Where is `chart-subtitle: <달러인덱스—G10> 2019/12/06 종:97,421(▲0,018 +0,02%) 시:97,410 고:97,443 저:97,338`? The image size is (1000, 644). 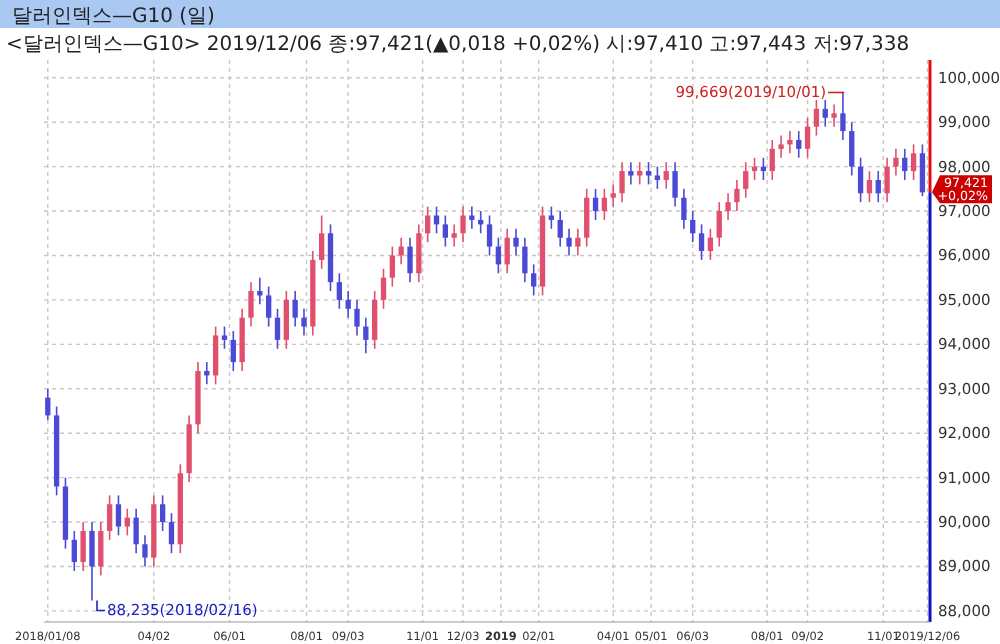 chart-subtitle: <달러인덱스—G10> 2019/12/06 종:97,421(▲0,018 +0,02%) 시:97,410 고:97,443 저:97,338 is located at coordinates (458, 45).